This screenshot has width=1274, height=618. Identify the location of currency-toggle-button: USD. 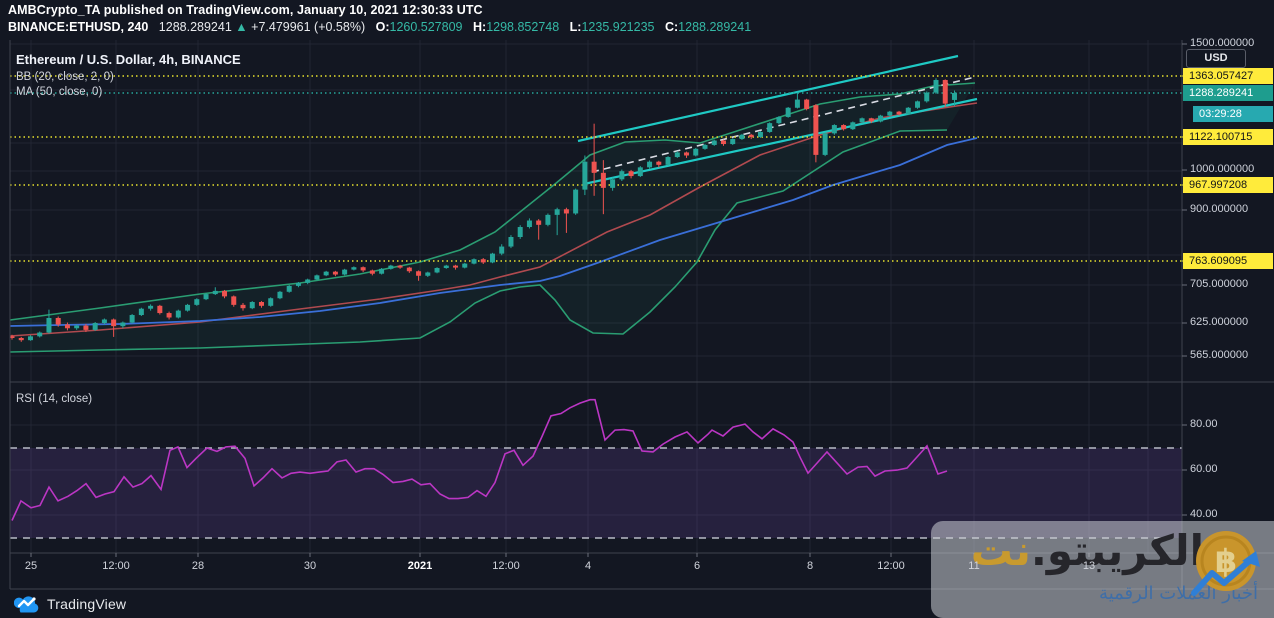
(1216, 58).